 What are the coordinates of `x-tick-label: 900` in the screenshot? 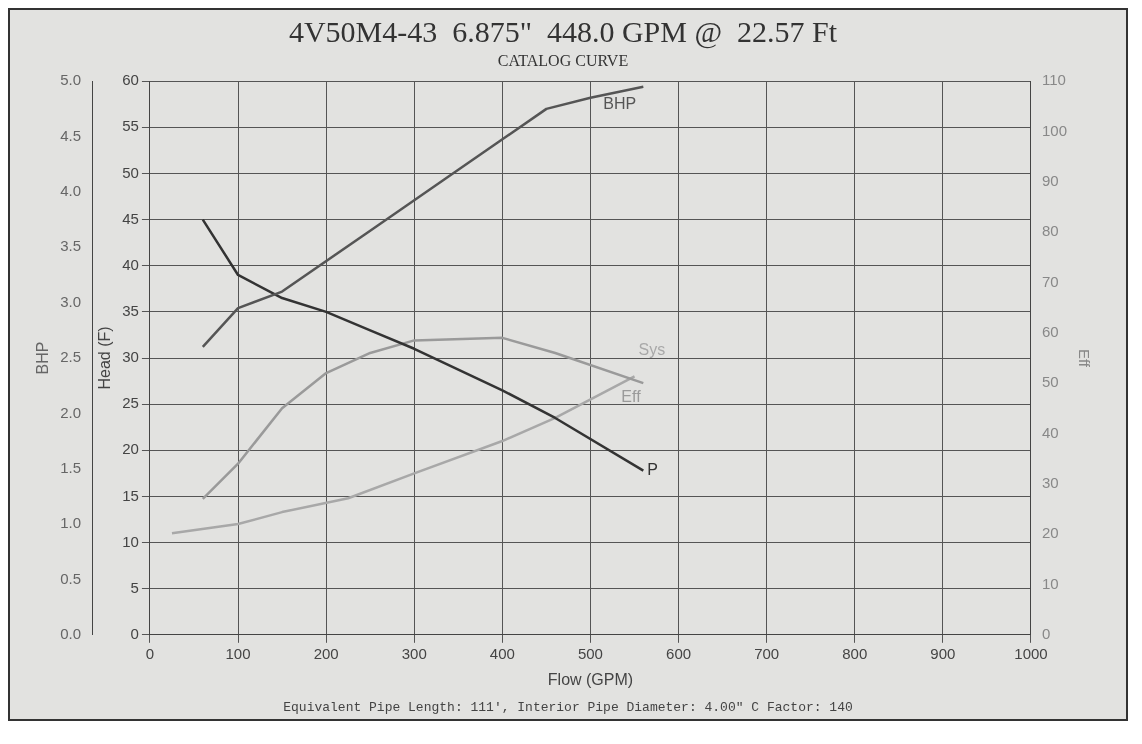 It's located at (943, 653).